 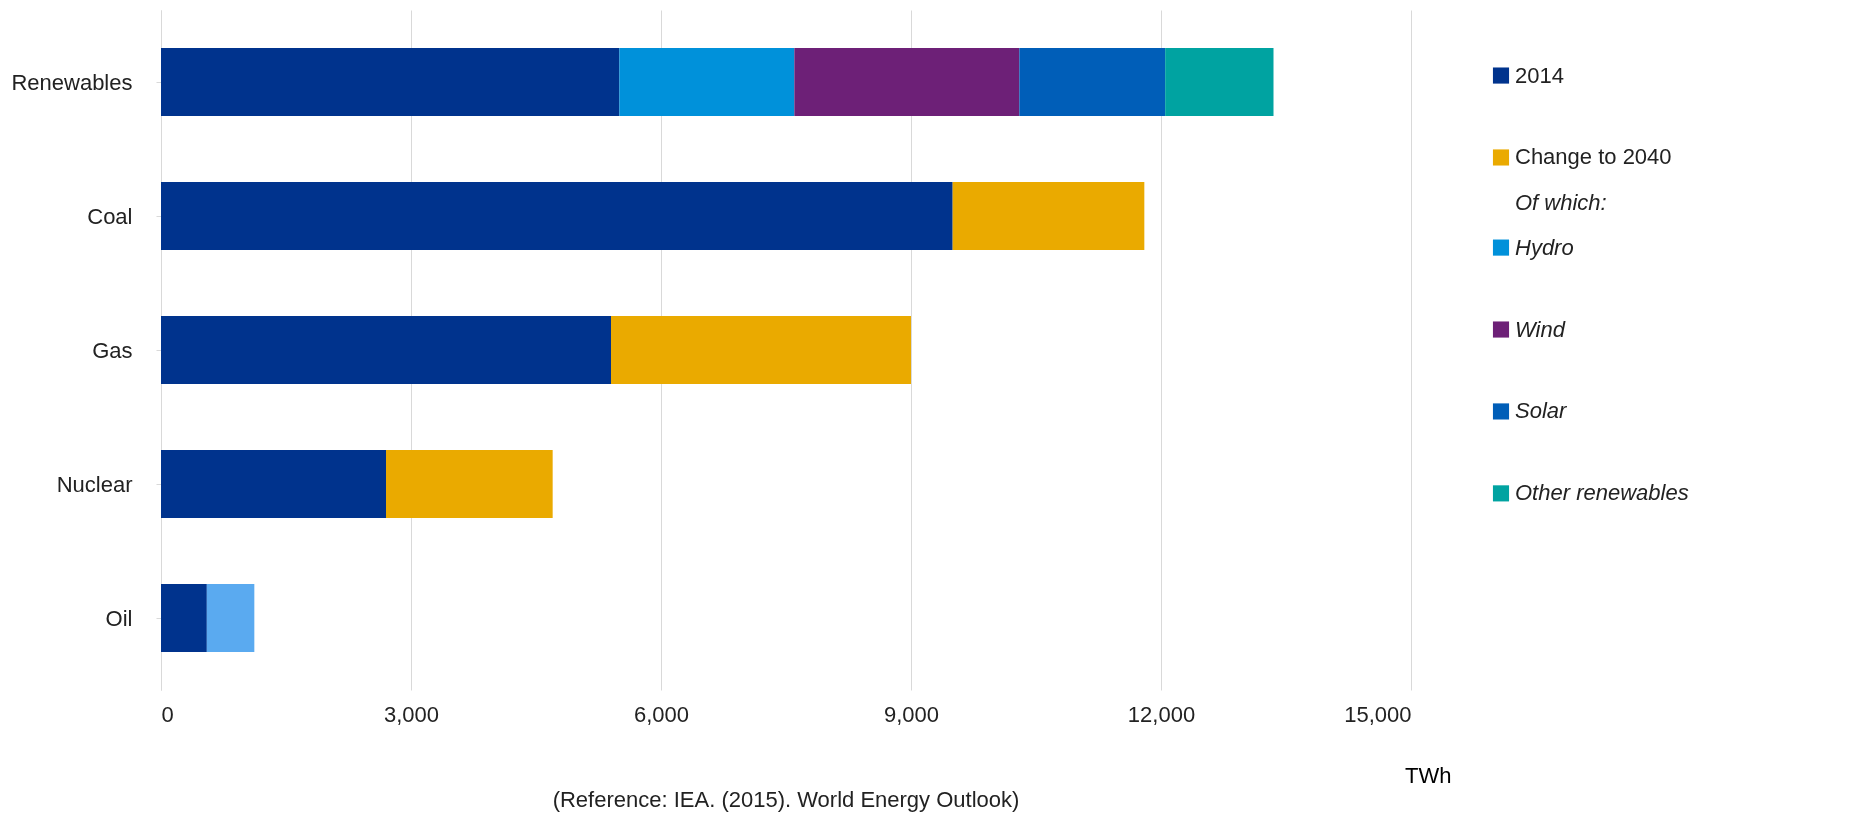 What do you see at coordinates (119, 618) in the screenshot?
I see `y-tick-label: Oil` at bounding box center [119, 618].